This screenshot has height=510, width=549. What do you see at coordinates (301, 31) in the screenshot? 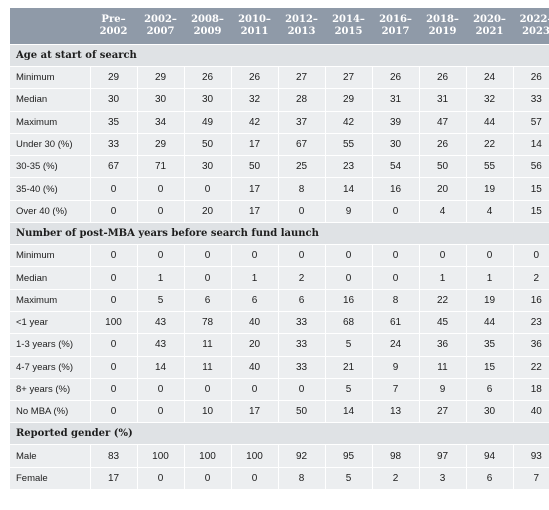
I see `column-header-line2: 2013` at bounding box center [301, 31].